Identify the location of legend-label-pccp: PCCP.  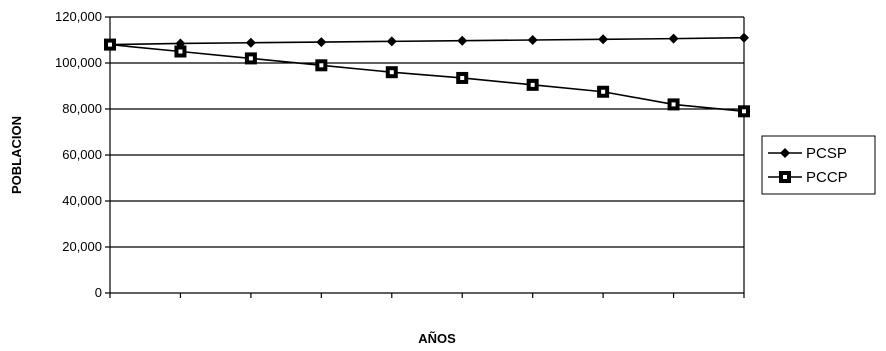
(827, 177).